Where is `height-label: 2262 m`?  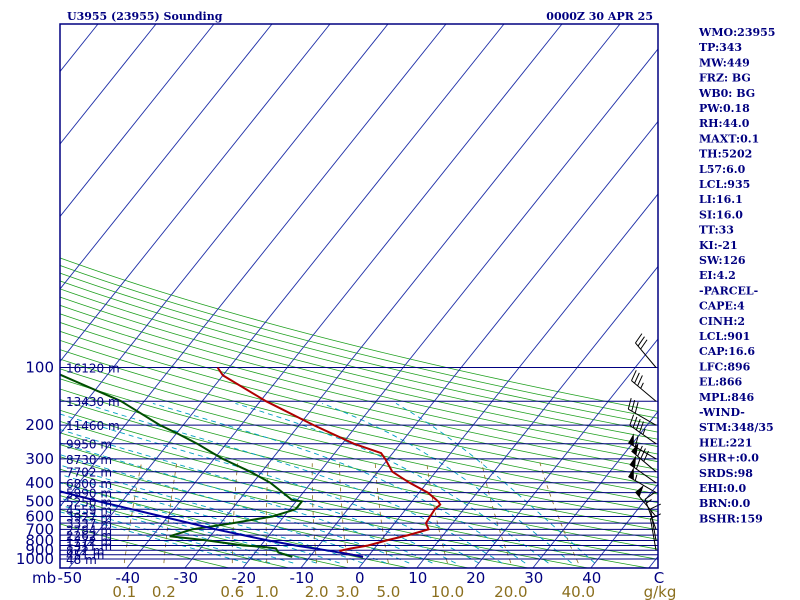
height-label: 2262 m is located at coordinates (89, 536).